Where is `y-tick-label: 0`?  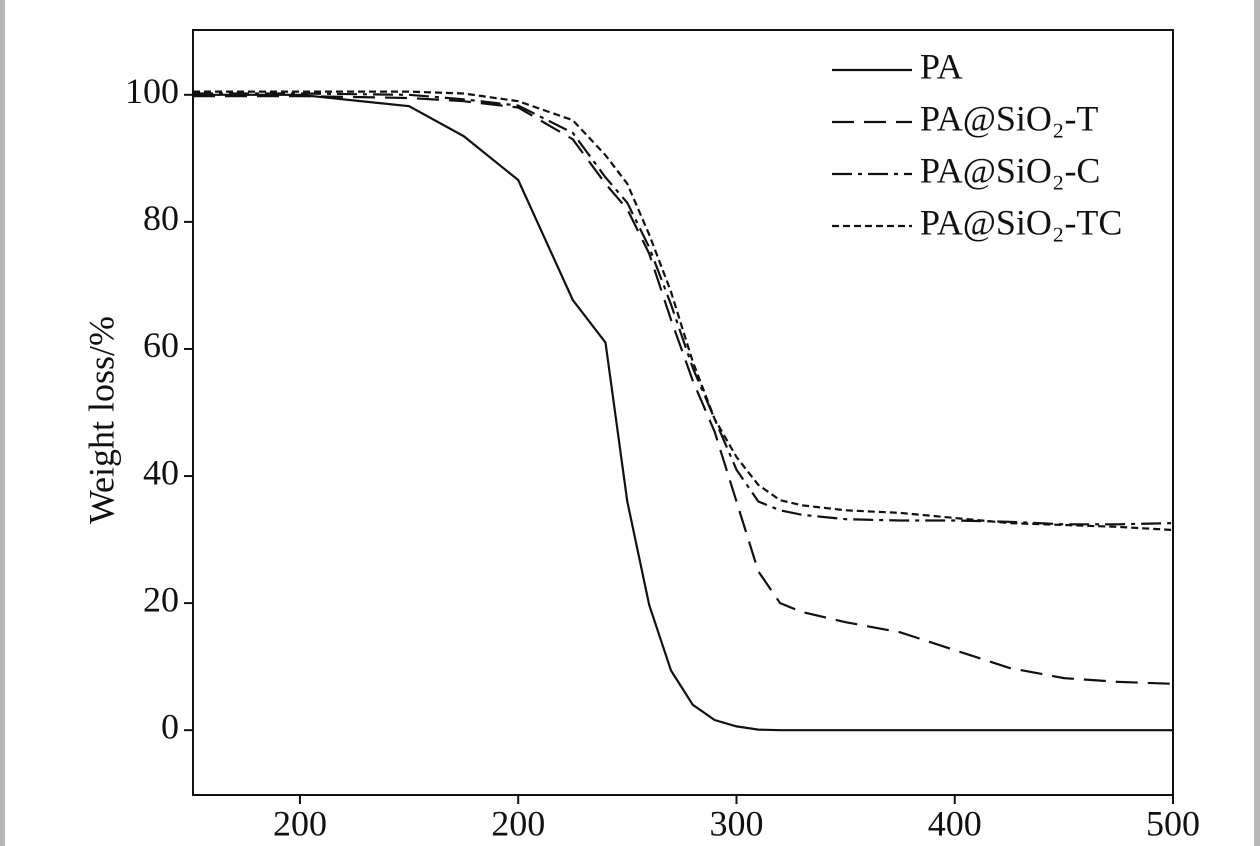
y-tick-label: 0 is located at coordinates (170, 726).